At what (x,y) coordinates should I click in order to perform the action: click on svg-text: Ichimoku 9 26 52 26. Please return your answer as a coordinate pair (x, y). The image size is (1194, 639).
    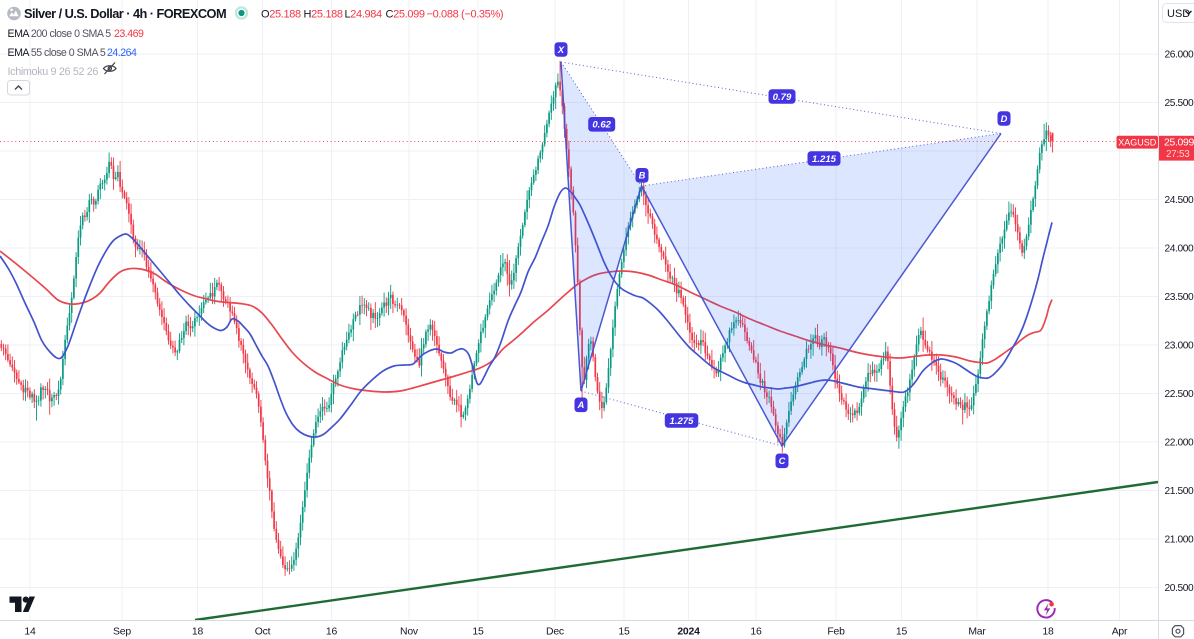
    Looking at the image, I should click on (53, 72).